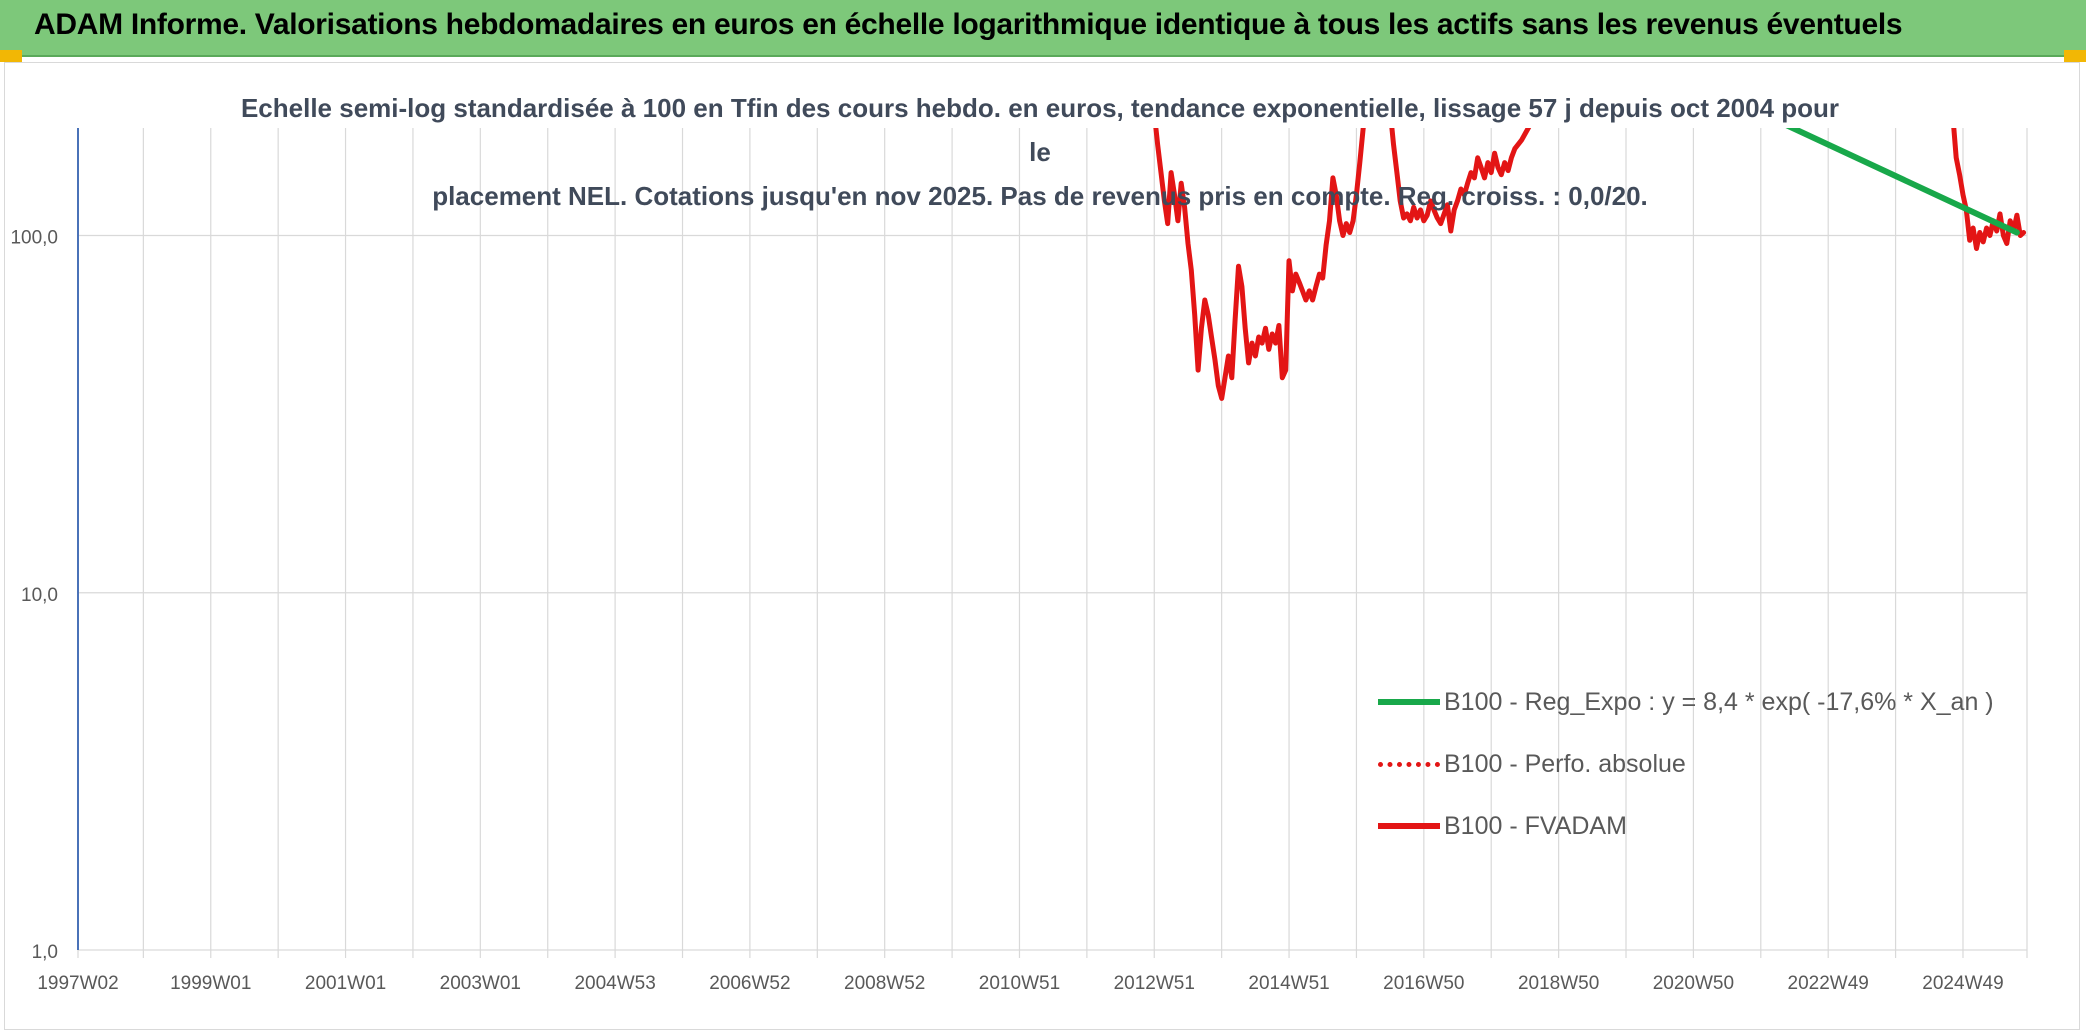  What do you see at coordinates (614, 983) in the screenshot?
I see `x-tick-label: 2004W53` at bounding box center [614, 983].